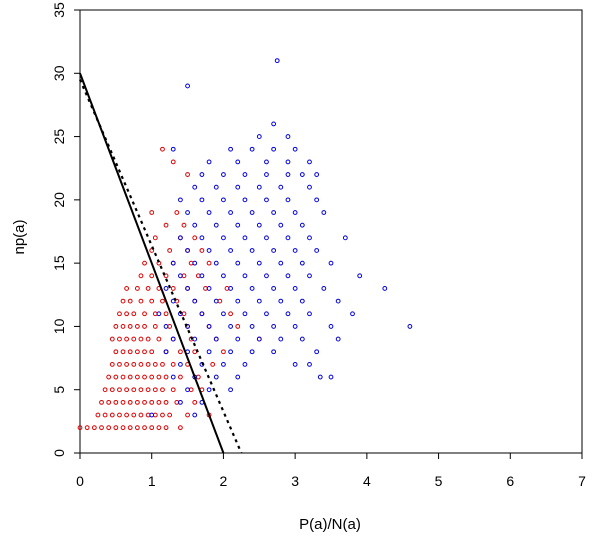 This screenshot has height=540, width=600. I want to click on x-axis-title: P(a)/N(a), so click(330, 524).